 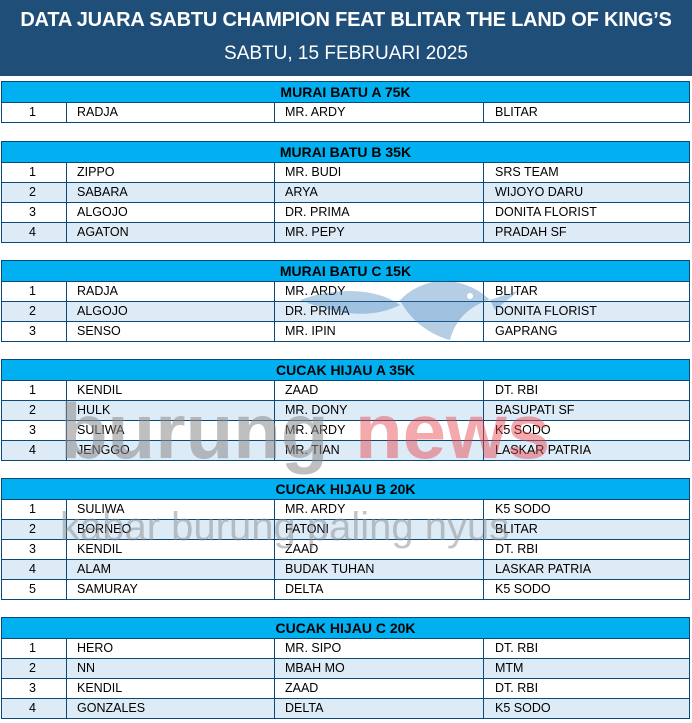 I want to click on table-row: 2 ALGOJO DR. PRIMA DONITA FLORIST, so click(x=345, y=312).